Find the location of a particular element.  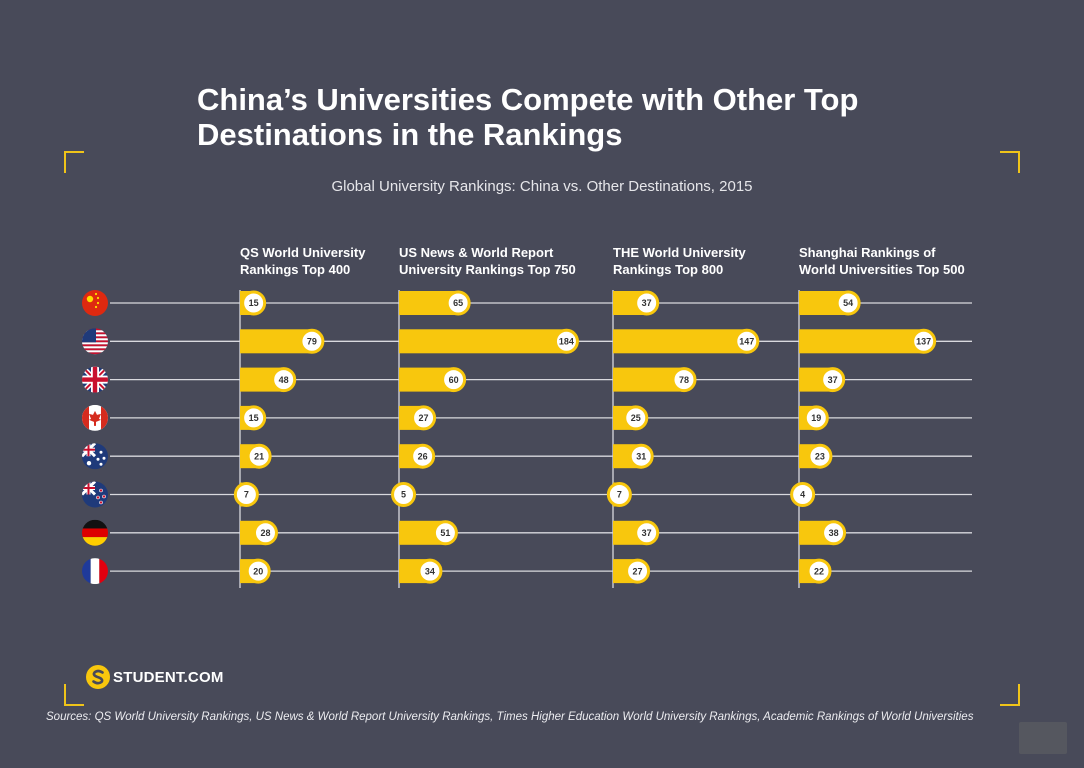

student-com-logo: STUDENT.COM is located at coordinates (155, 677).